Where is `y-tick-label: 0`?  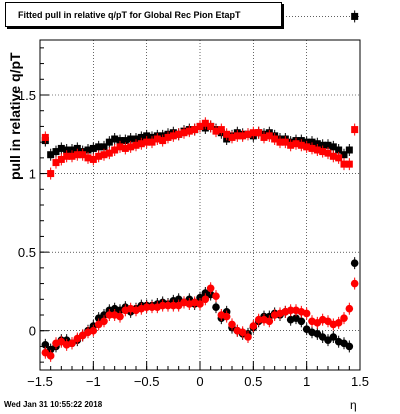 y-tick-label: 0 is located at coordinates (32, 331).